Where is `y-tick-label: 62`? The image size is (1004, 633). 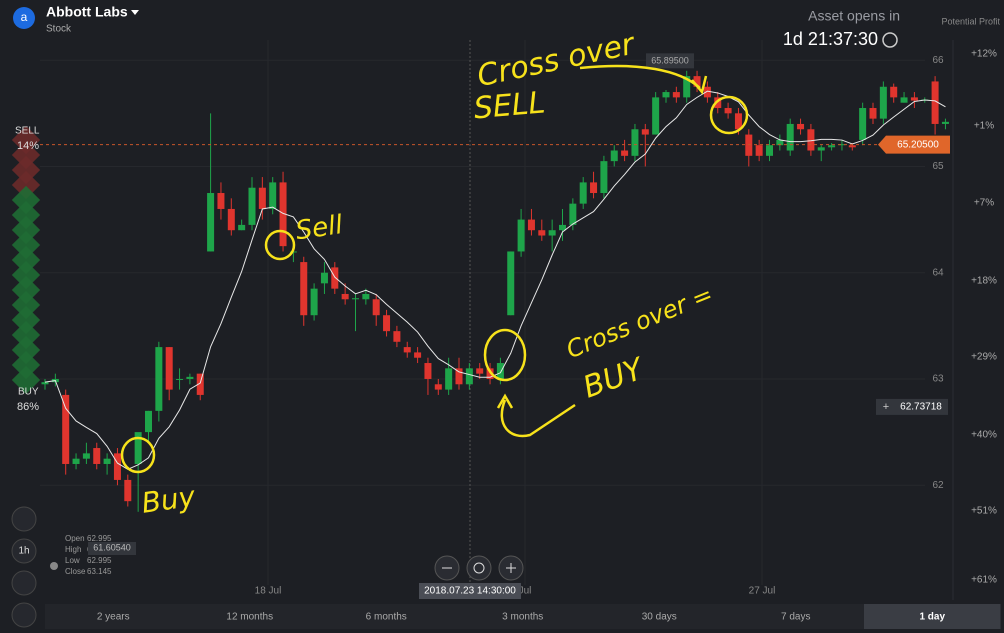
y-tick-label: 62 is located at coordinates (938, 485).